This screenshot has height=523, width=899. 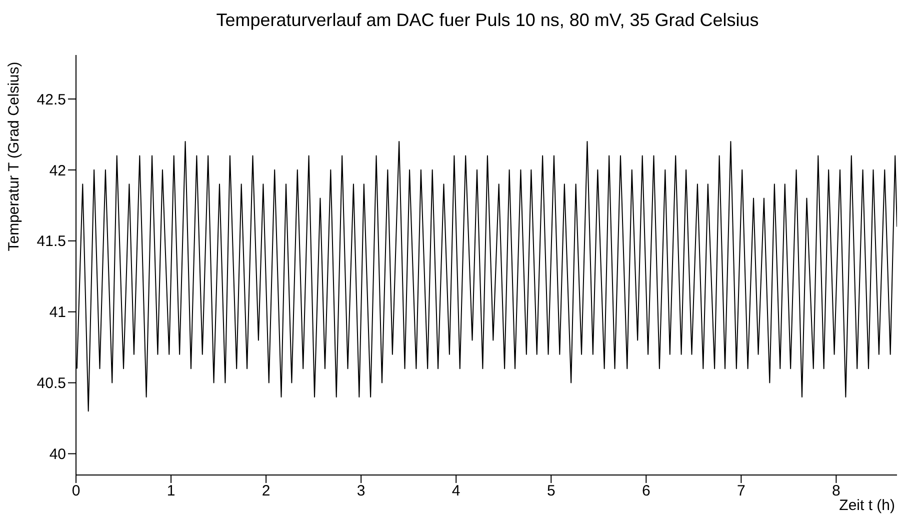 What do you see at coordinates (76, 491) in the screenshot?
I see `x-tick-label: 0` at bounding box center [76, 491].